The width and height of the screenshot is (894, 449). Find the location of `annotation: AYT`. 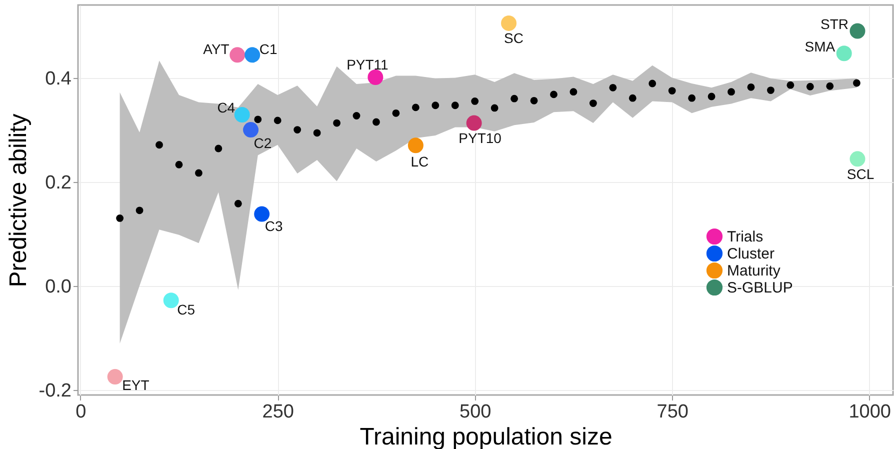

annotation: AYT is located at coordinates (216, 48).